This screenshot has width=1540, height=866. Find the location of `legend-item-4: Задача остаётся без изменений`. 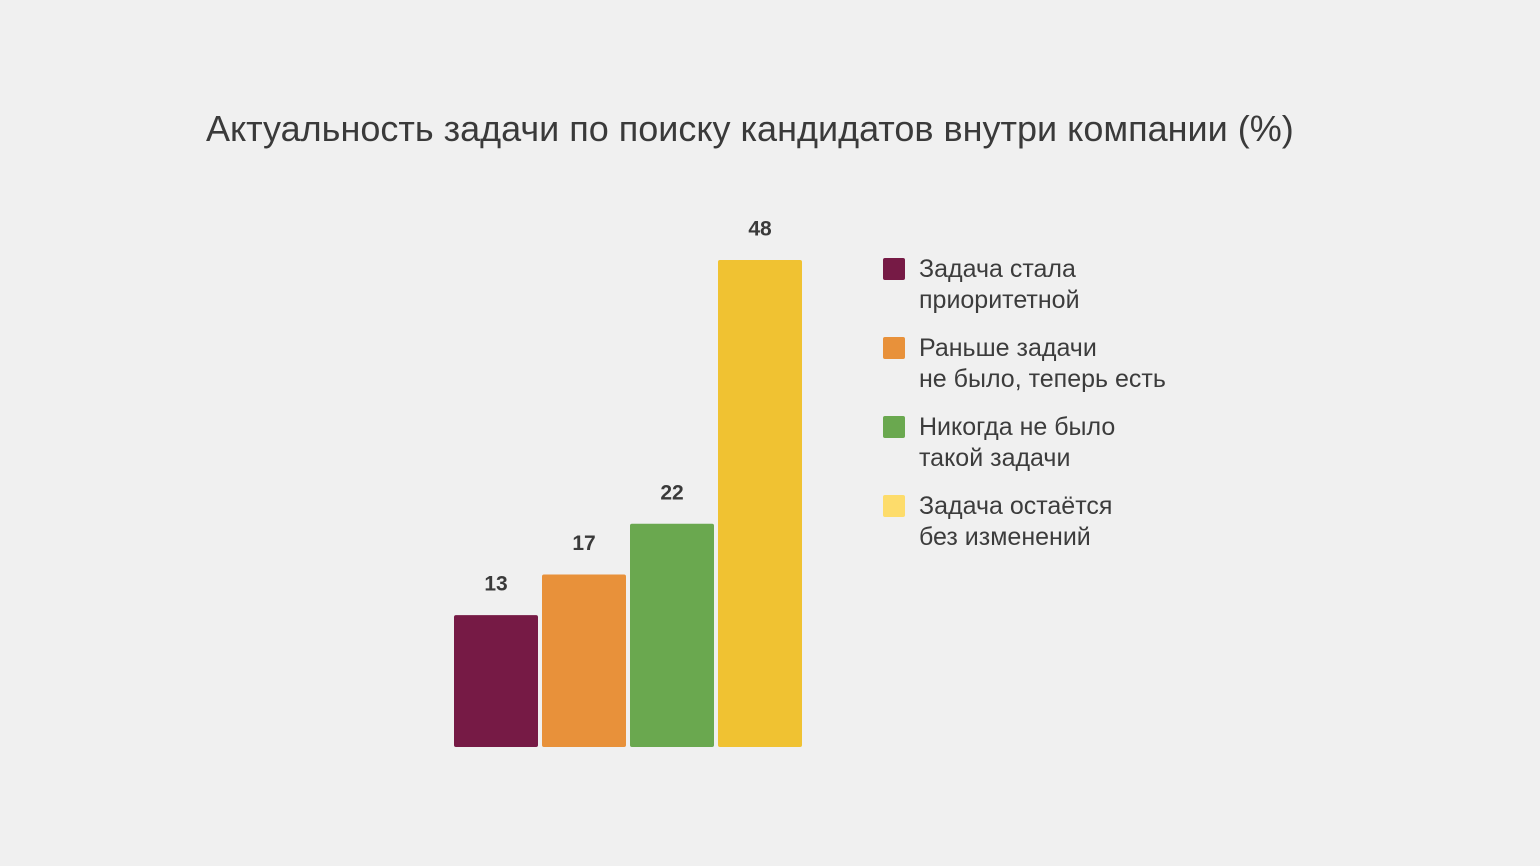

legend-item-4: Задача остаётся без изменений is located at coordinates (1024, 530).